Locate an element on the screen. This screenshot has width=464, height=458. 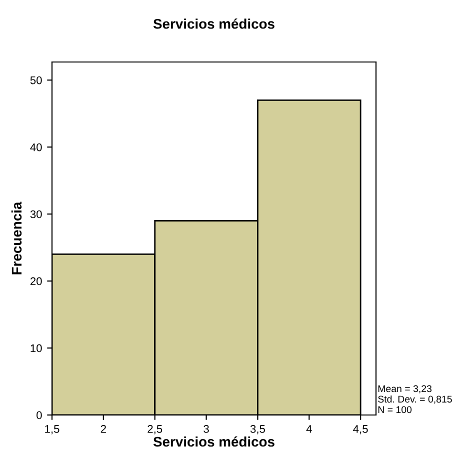
x-tick-label: 2,5 is located at coordinates (155, 429).